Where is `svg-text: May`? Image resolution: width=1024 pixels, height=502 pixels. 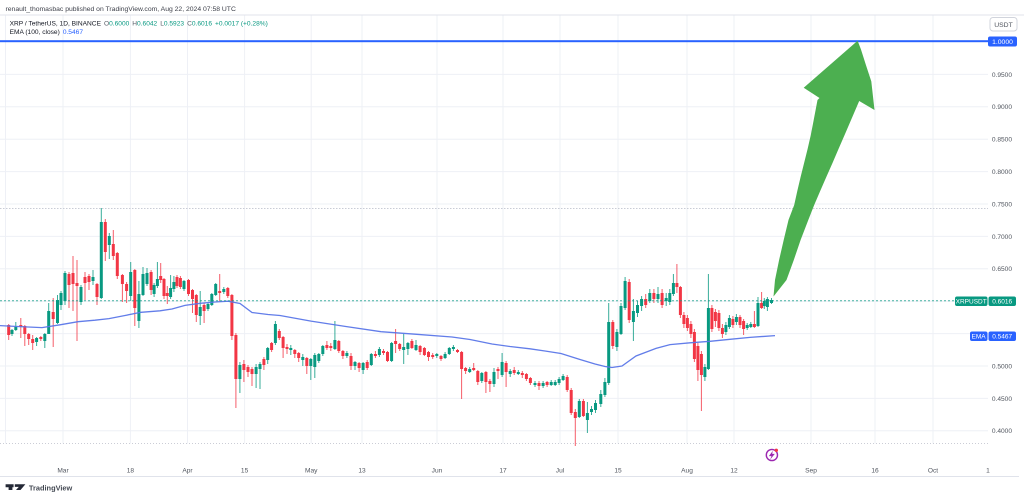 svg-text: May is located at coordinates (311, 471).